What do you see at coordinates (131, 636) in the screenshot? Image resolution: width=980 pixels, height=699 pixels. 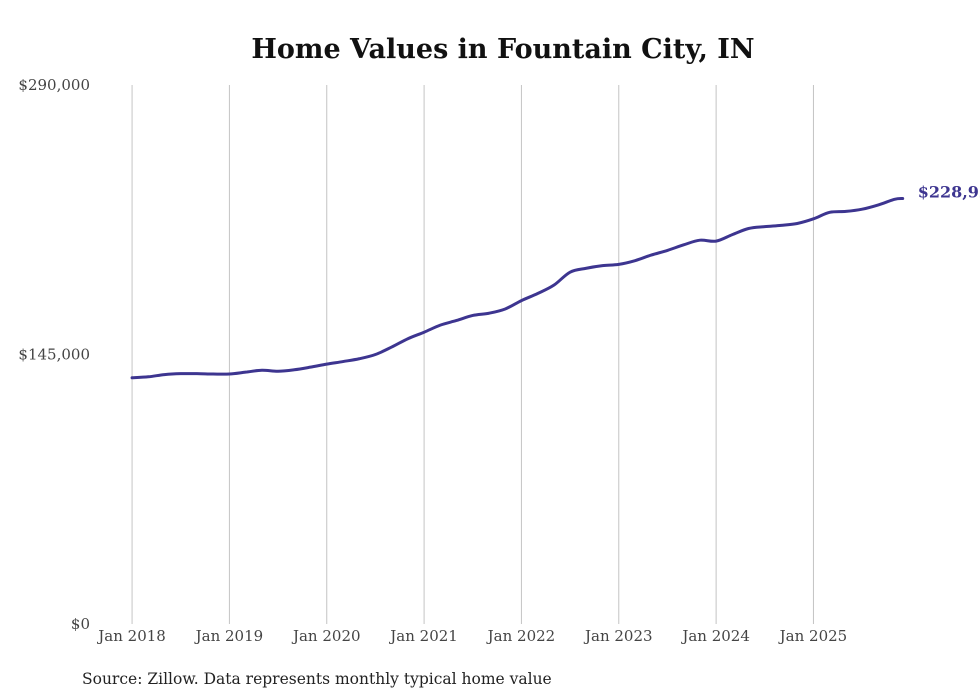 I see `x-tick-label: Jan 2018` at bounding box center [131, 636].